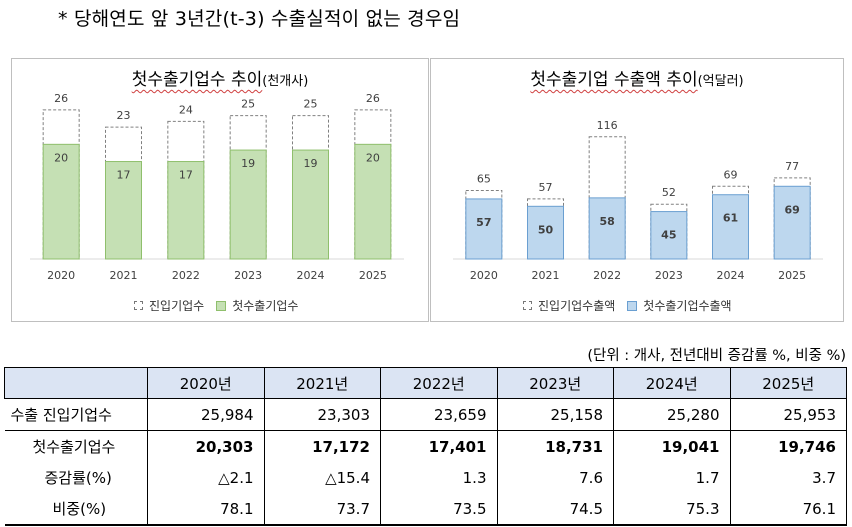  What do you see at coordinates (439, 414) in the screenshot?
I see `table-cell: 23,659` at bounding box center [439, 414].